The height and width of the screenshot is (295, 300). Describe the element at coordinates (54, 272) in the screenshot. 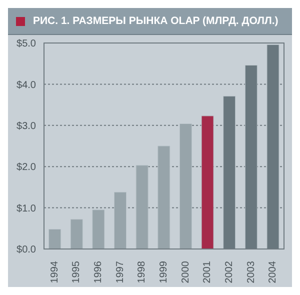

I see `x-tick-label: 1994` at that location.